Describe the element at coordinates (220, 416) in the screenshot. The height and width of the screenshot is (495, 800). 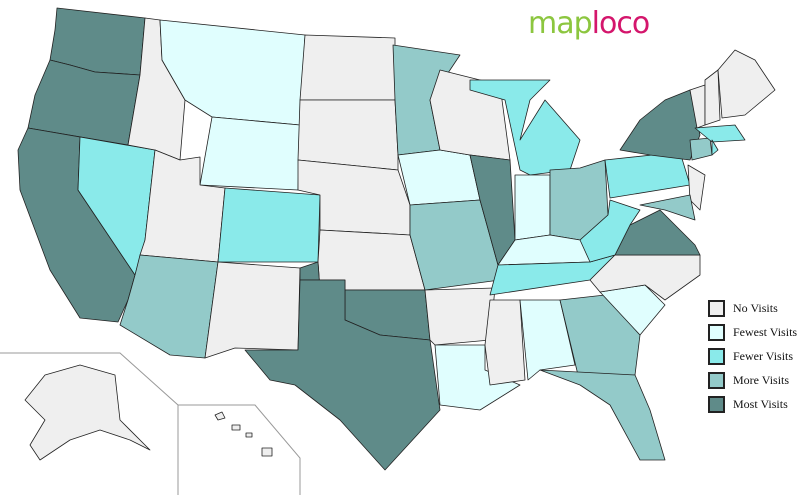
I see `state-hi` at that location.